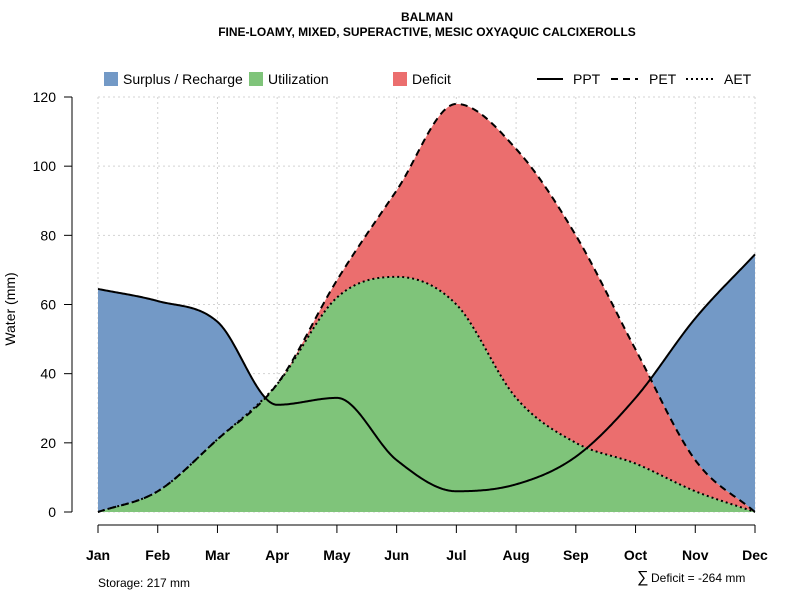  I want to click on deficit-sum-icon: ∑, so click(642, 577).